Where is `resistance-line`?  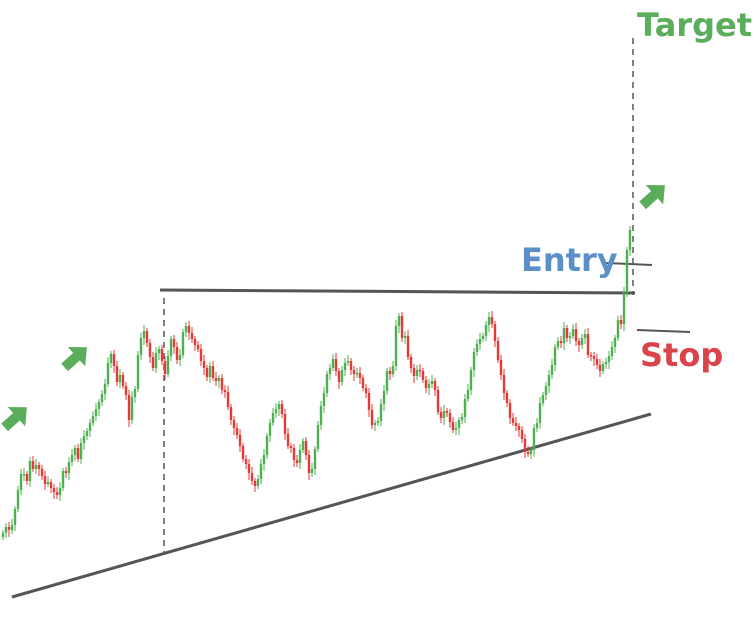 resistance-line is located at coordinates (397, 291).